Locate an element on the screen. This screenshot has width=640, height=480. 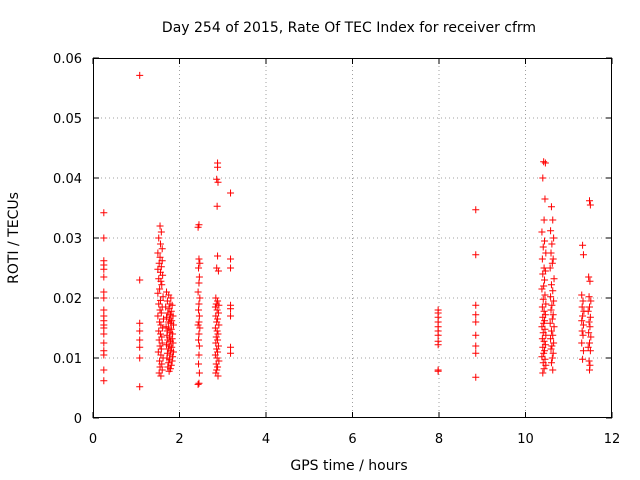
y-tick-label-2: 0.02 is located at coordinates (67, 299).